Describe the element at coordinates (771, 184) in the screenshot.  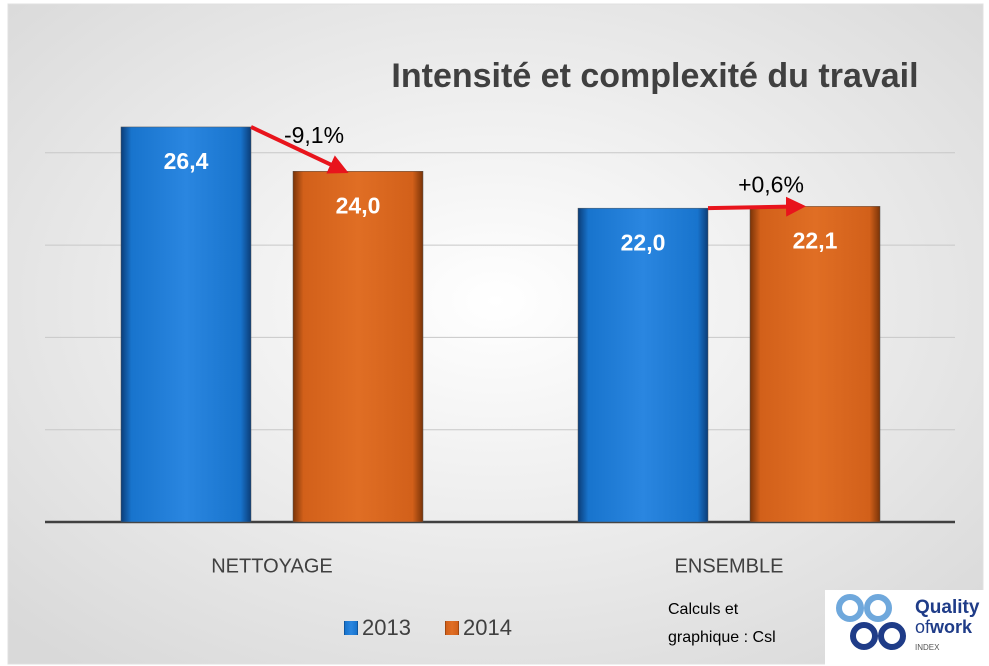
I see `annotation: +0,6%` at that location.